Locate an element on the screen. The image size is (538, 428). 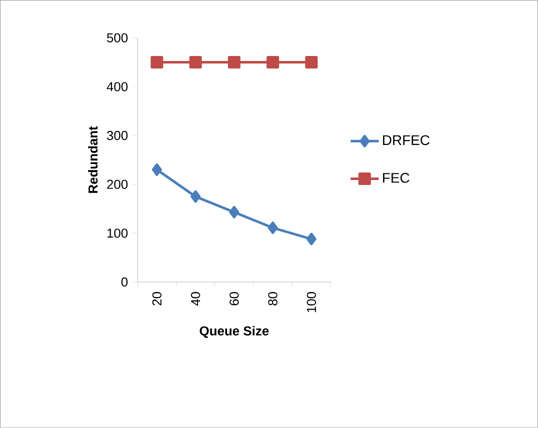
x-tick-label: 20 is located at coordinates (157, 299).